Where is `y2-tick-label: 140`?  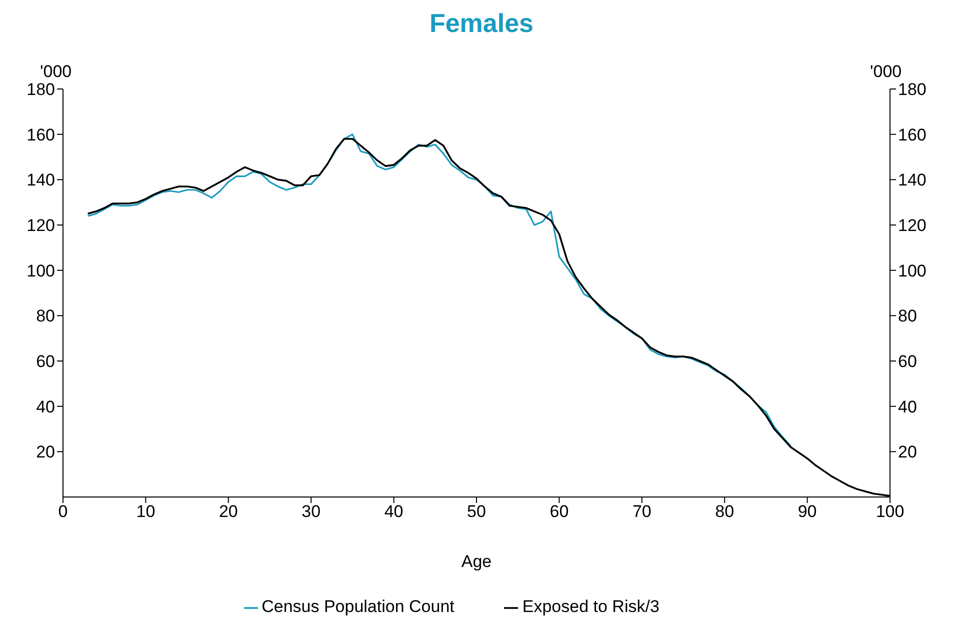
y2-tick-label: 140 is located at coordinates (912, 180).